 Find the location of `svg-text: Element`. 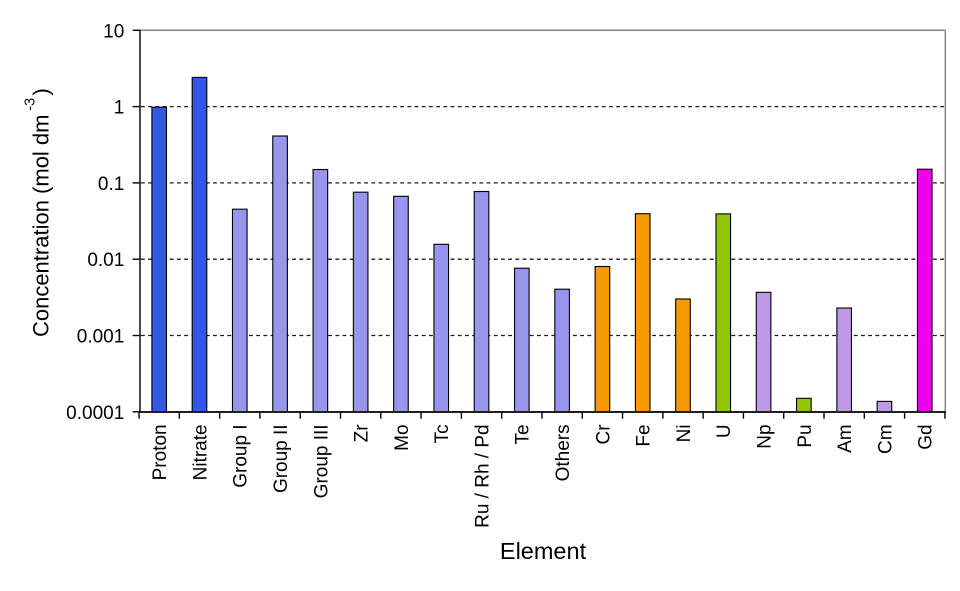

svg-text: Element is located at coordinates (543, 551).